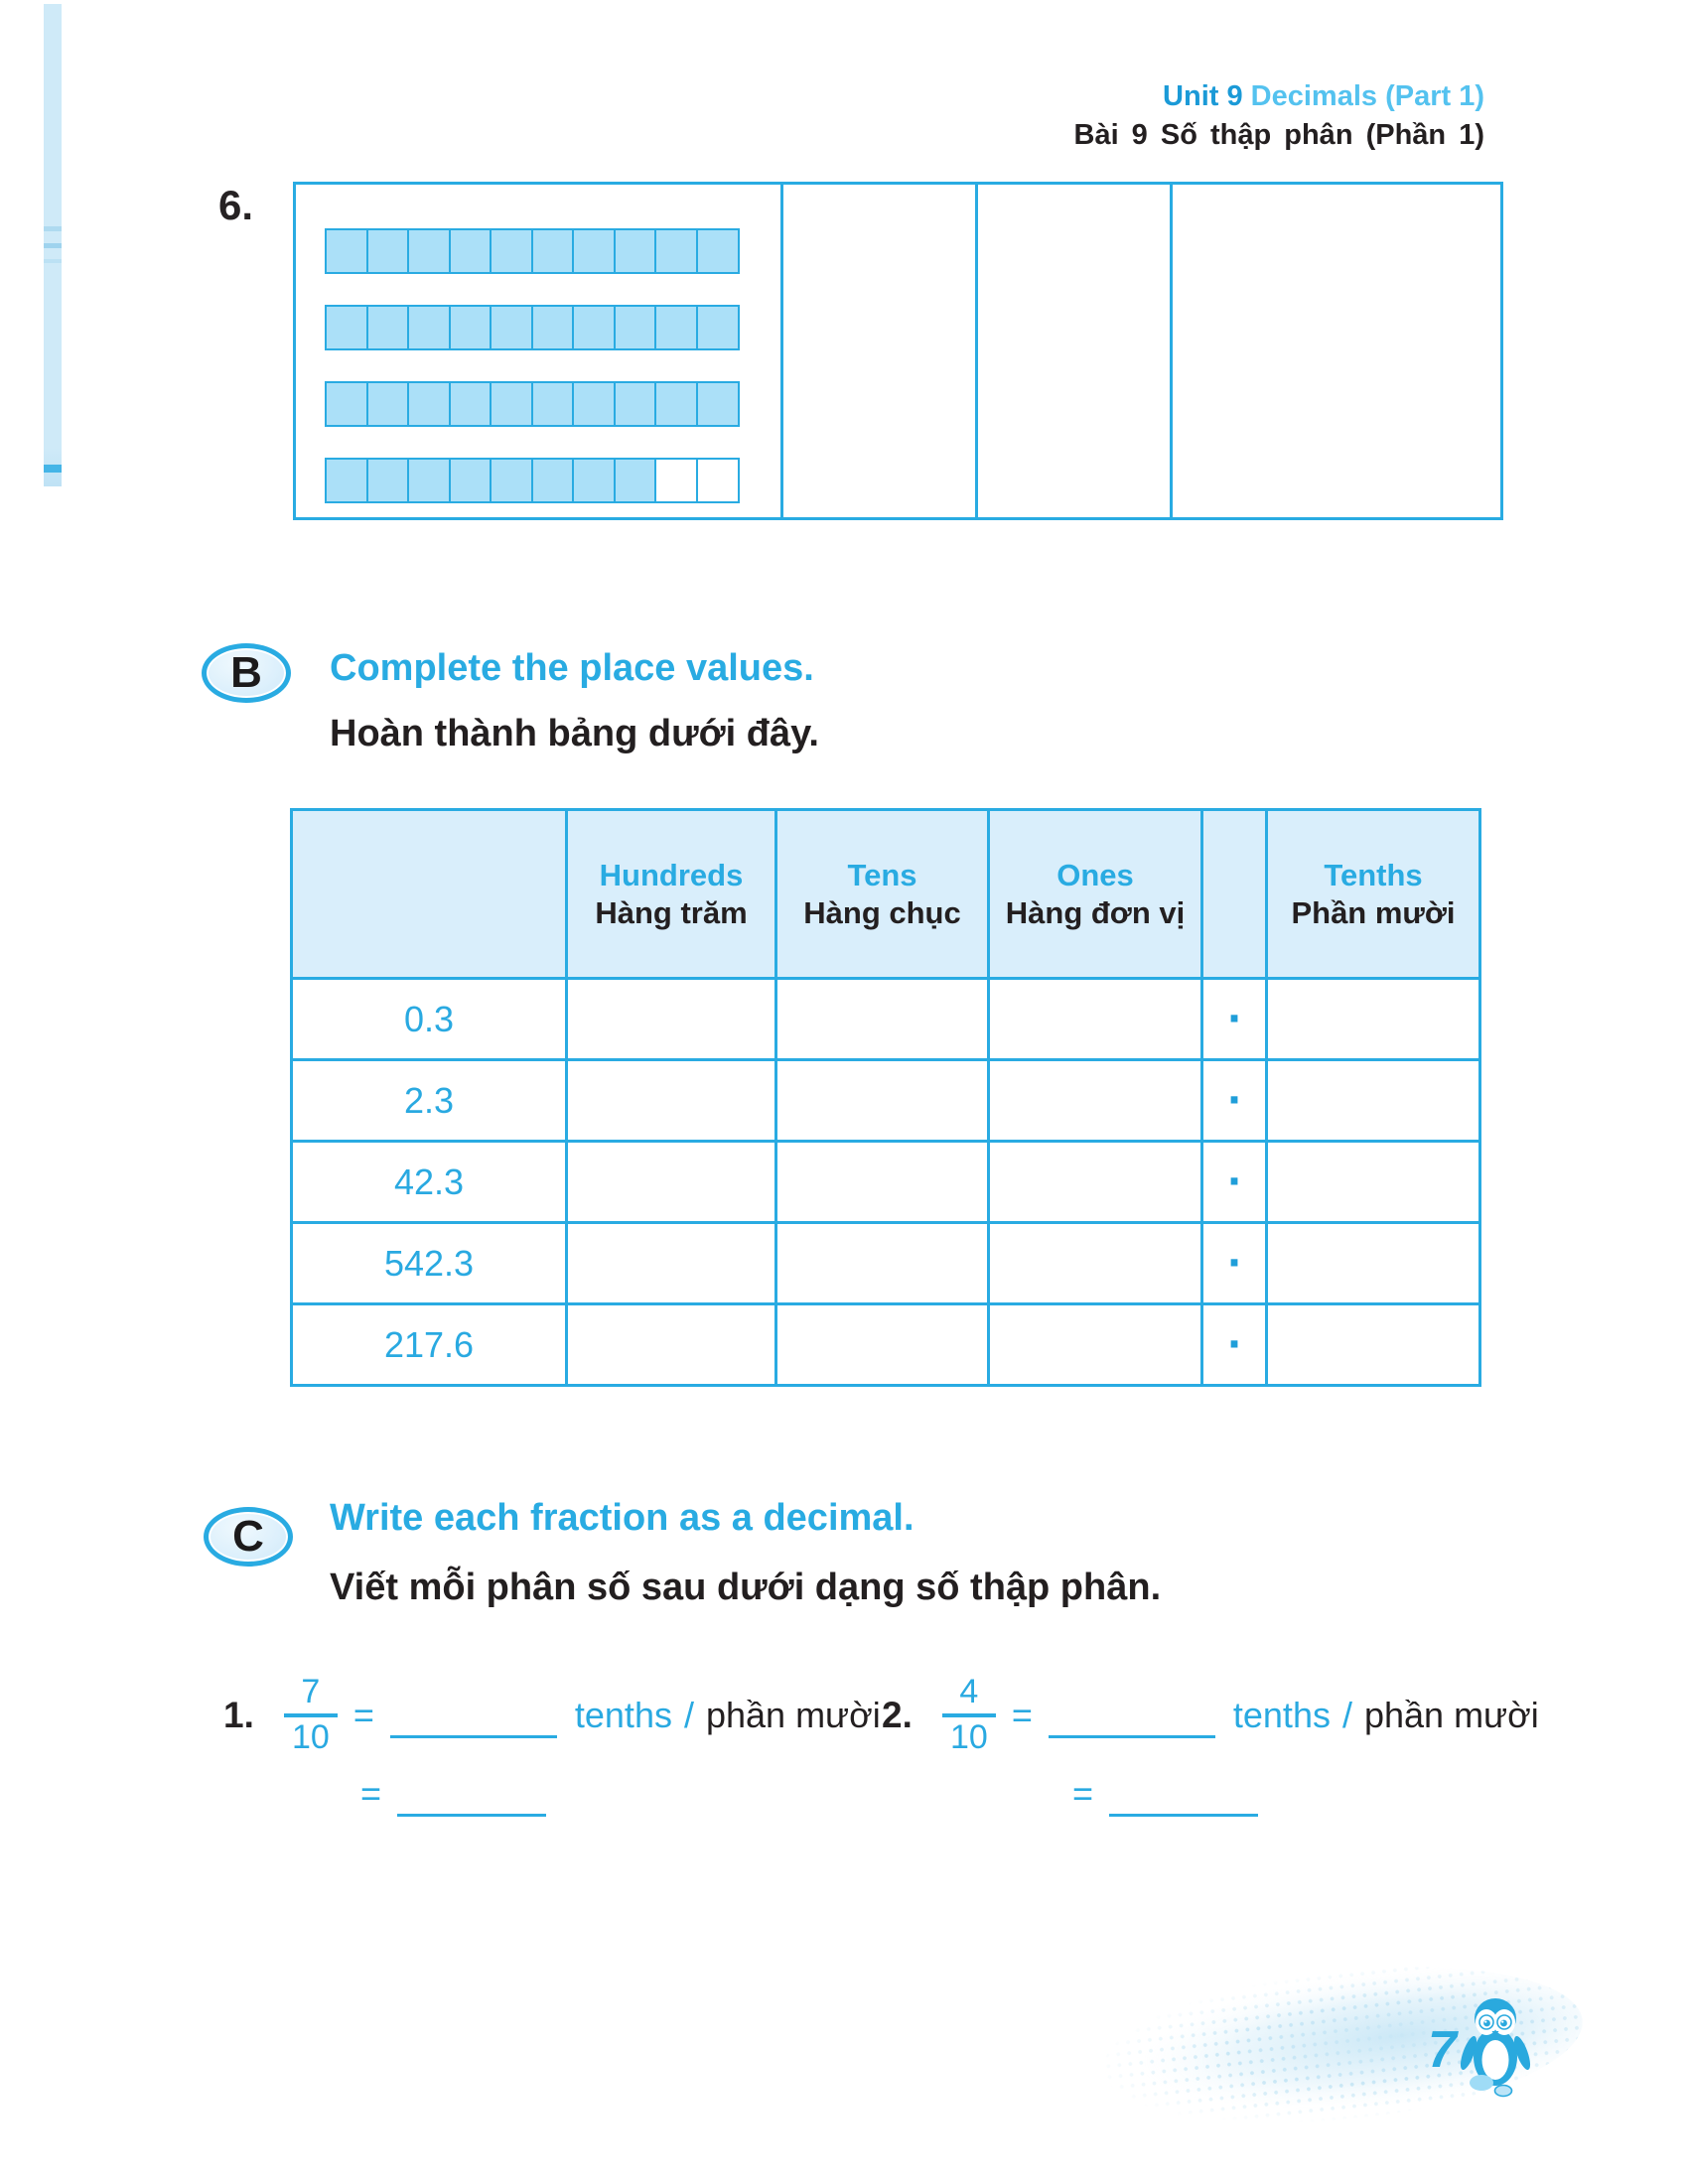 This screenshot has width=1688, height=2184. What do you see at coordinates (311, 1692) in the screenshot?
I see `numerator: 7` at bounding box center [311, 1692].